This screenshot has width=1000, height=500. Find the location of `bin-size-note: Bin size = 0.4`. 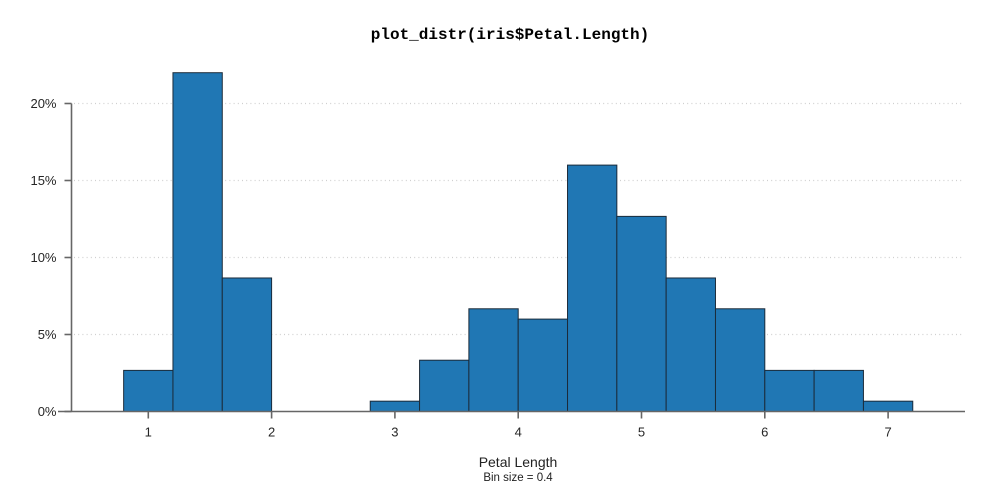

bin-size-note: Bin size = 0.4 is located at coordinates (518, 478).